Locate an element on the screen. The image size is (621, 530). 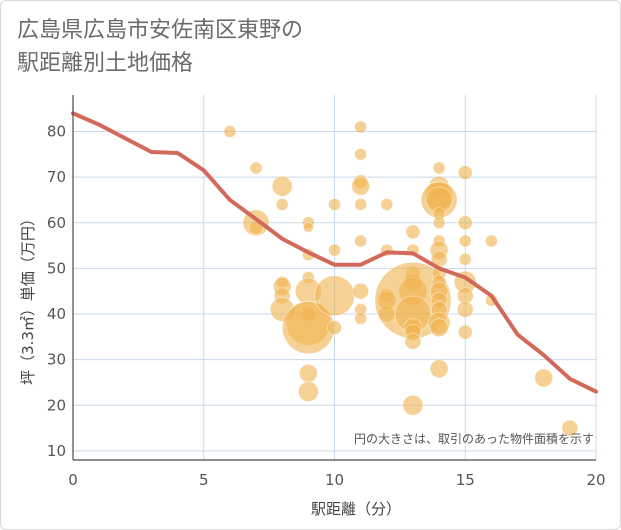
chart-title: 広島県広島市安佐南区東野の 駅距離別土地価格 is located at coordinates (160, 47).